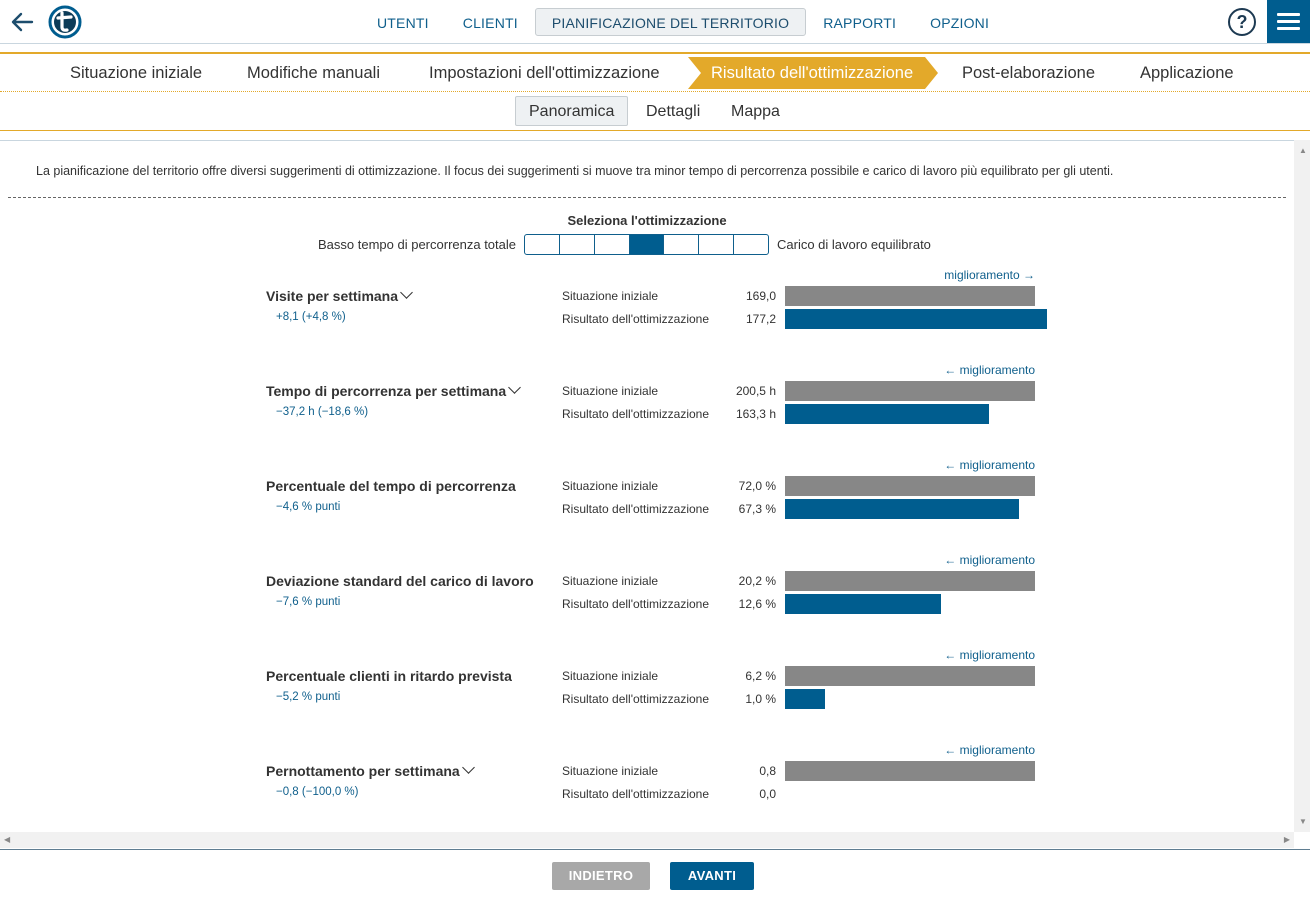  What do you see at coordinates (1288, 21) in the screenshot?
I see `hamburger-menu-icon` at bounding box center [1288, 21].